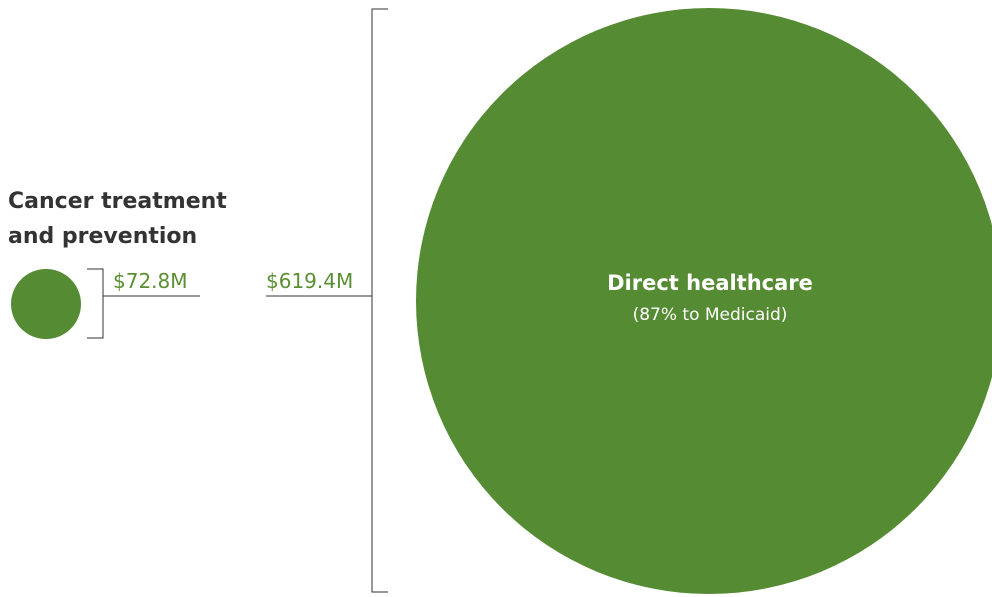 Image resolution: width=992 pixels, height=597 pixels. Describe the element at coordinates (710, 283) in the screenshot. I see `label-direct-healthcare: Direct healthcare` at that location.